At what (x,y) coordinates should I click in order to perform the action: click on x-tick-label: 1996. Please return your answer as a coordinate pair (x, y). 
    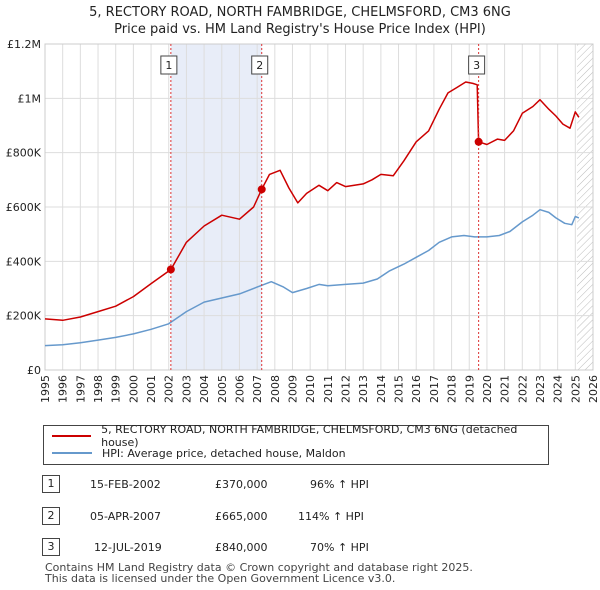
    Looking at the image, I should click on (63, 389).